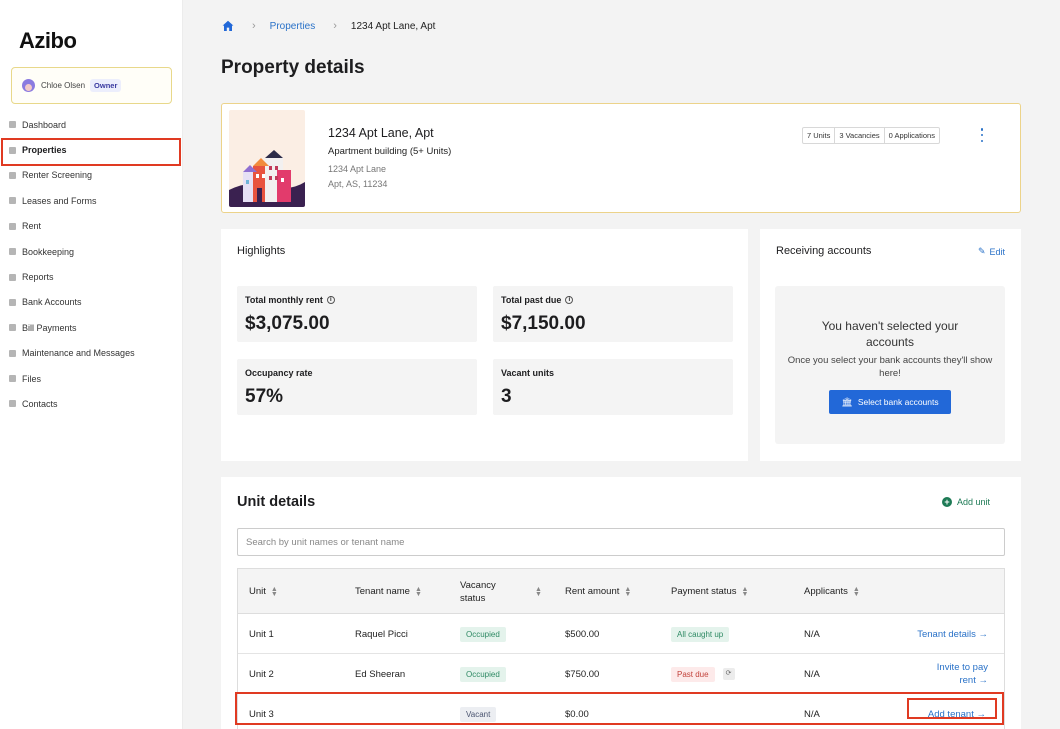 The height and width of the screenshot is (729, 1060). What do you see at coordinates (91, 152) in the screenshot?
I see `sidebar-item-properties: Properties` at bounding box center [91, 152].